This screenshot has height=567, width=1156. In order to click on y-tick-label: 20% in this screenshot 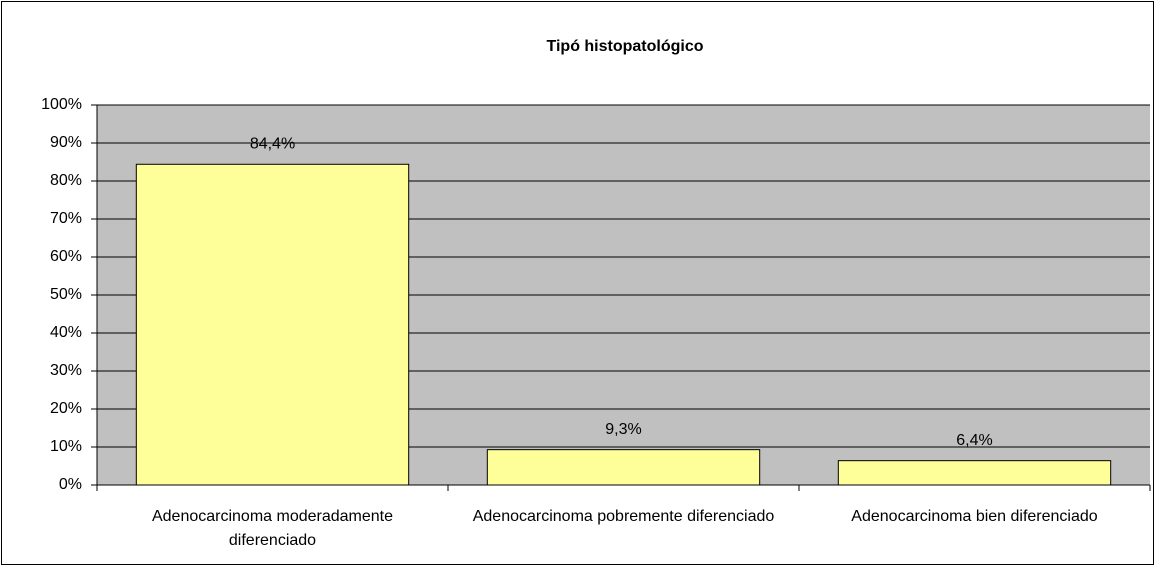, I will do `click(66, 408)`.